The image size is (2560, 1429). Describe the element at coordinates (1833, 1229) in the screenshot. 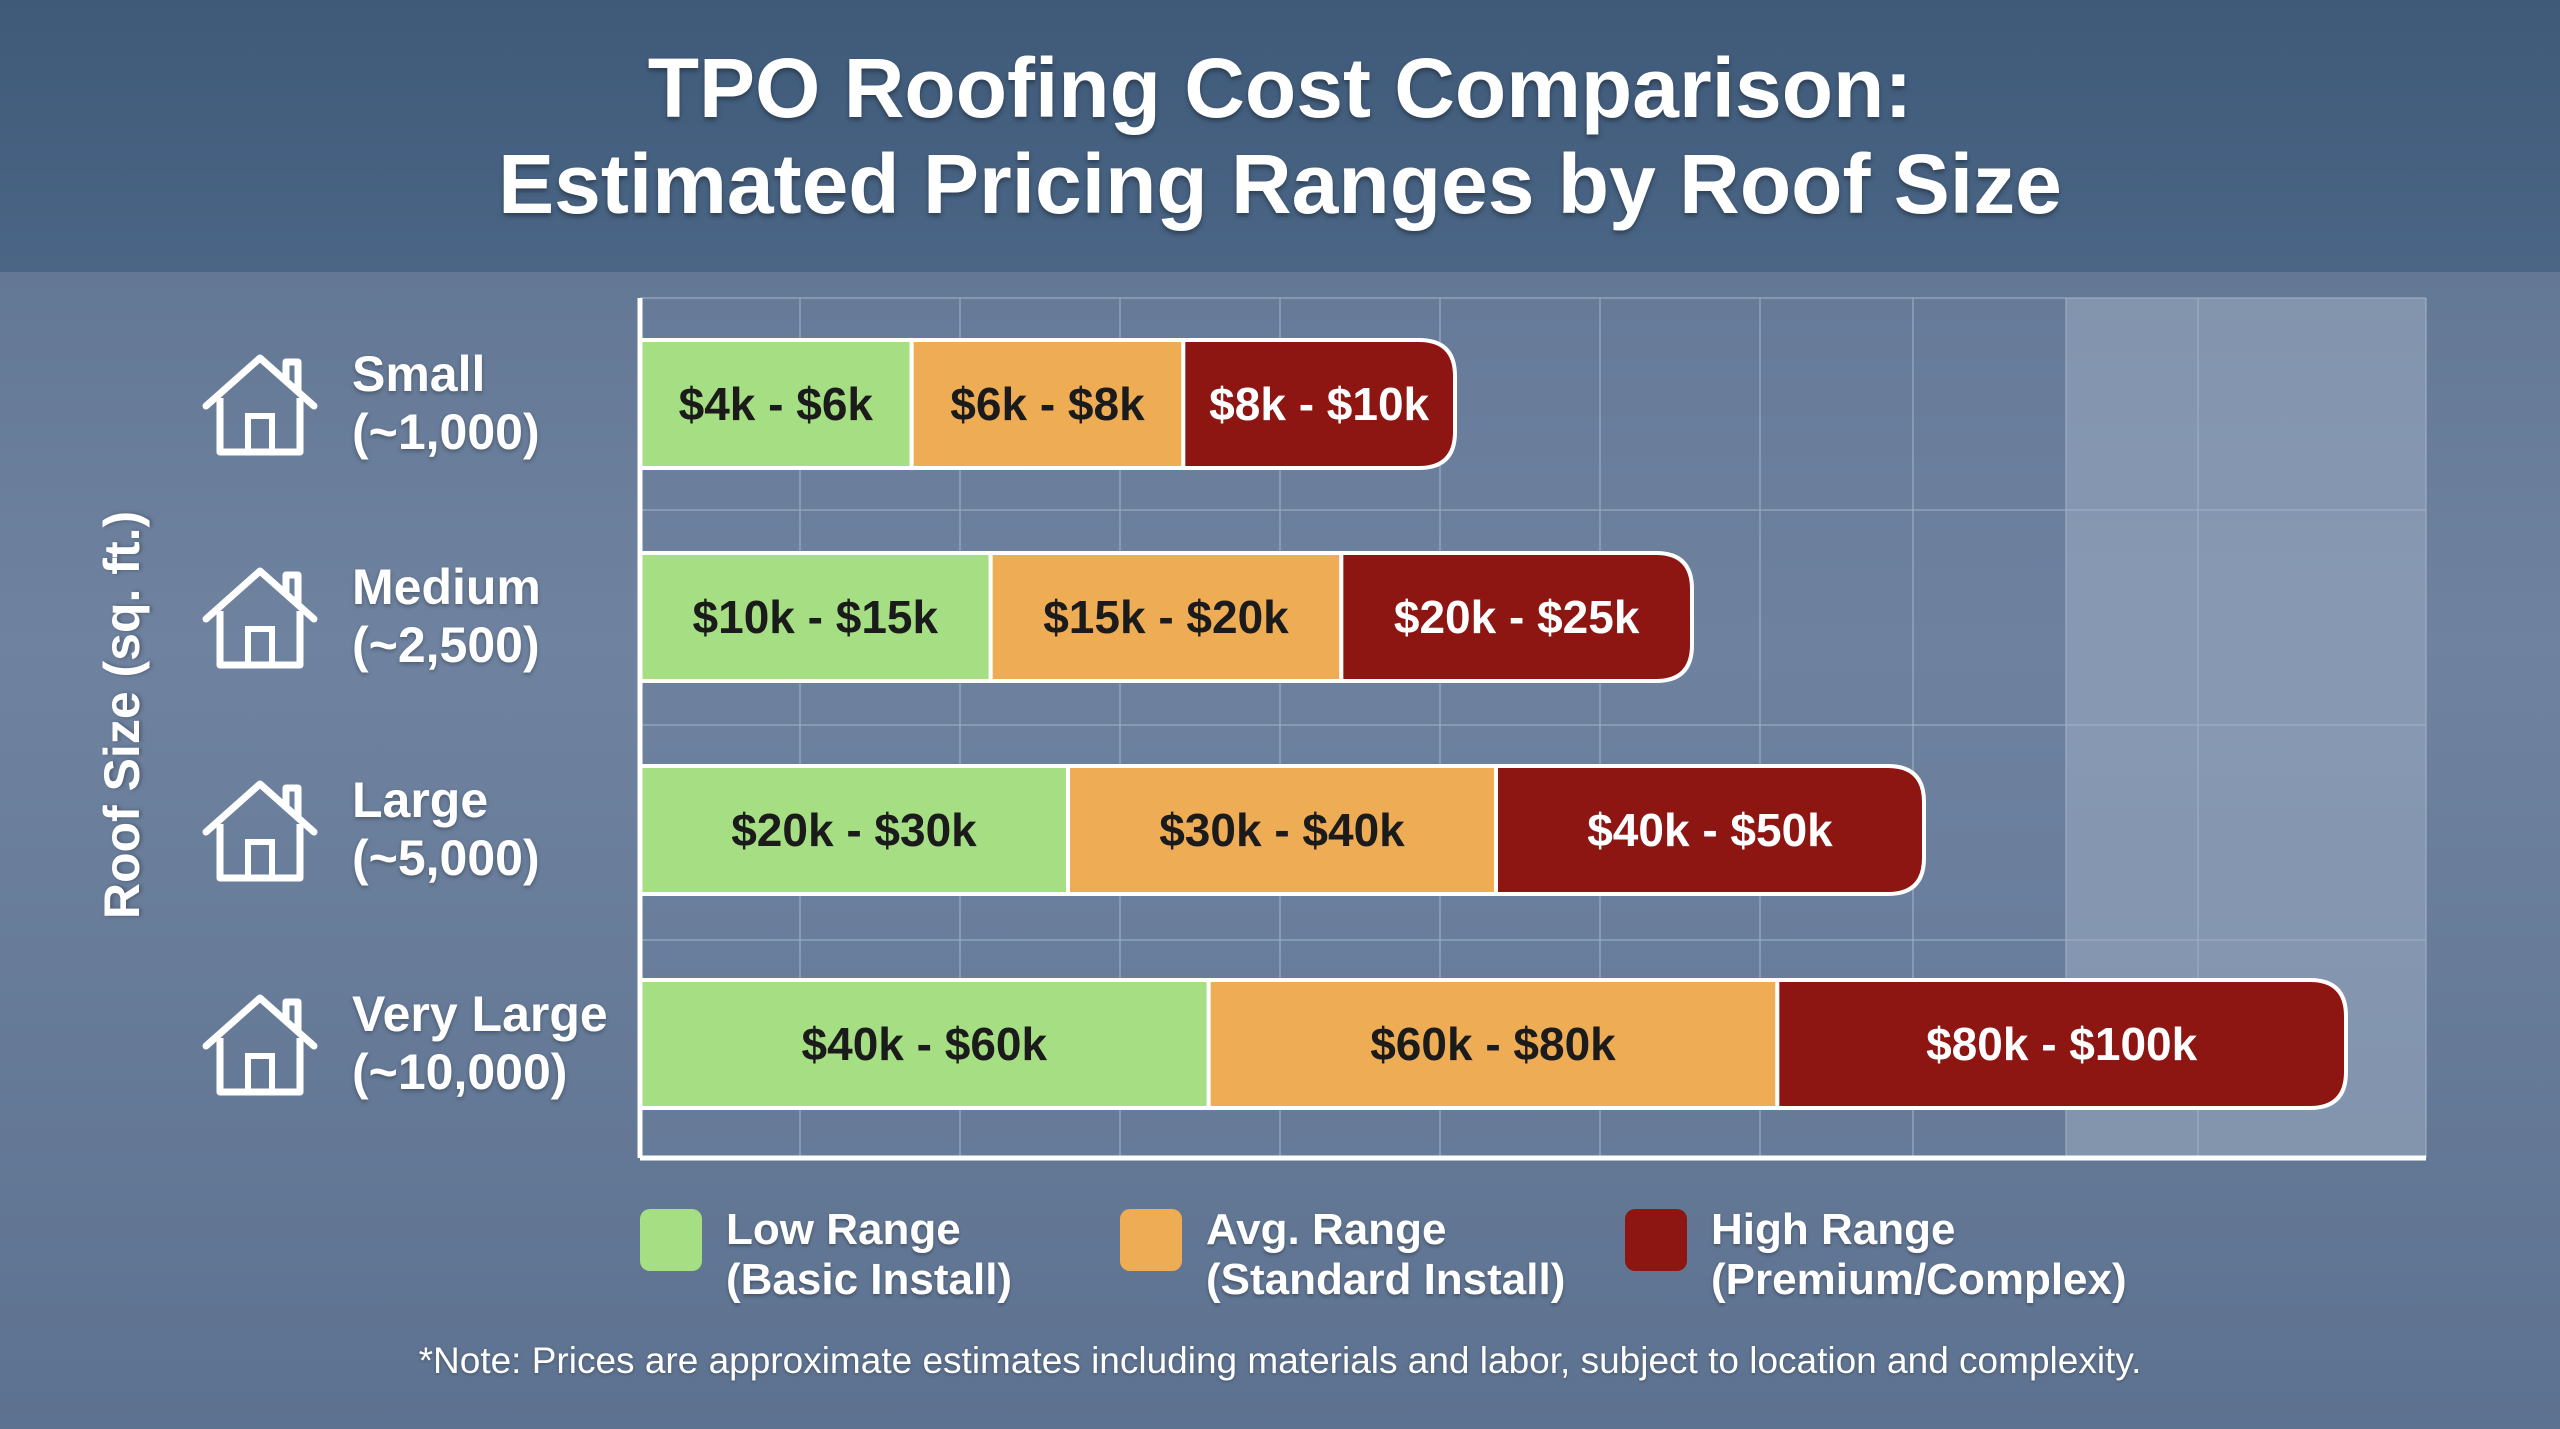

I see `legend-label: High Range` at that location.